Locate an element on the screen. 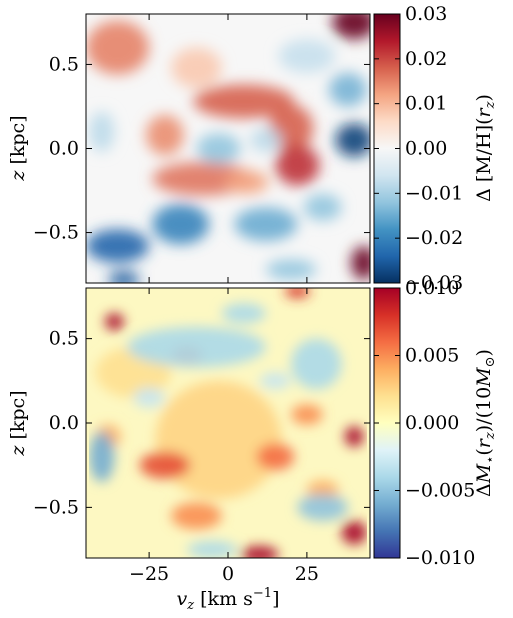  top-colorbar-tick-label-2: 0.01 is located at coordinates (426, 104).